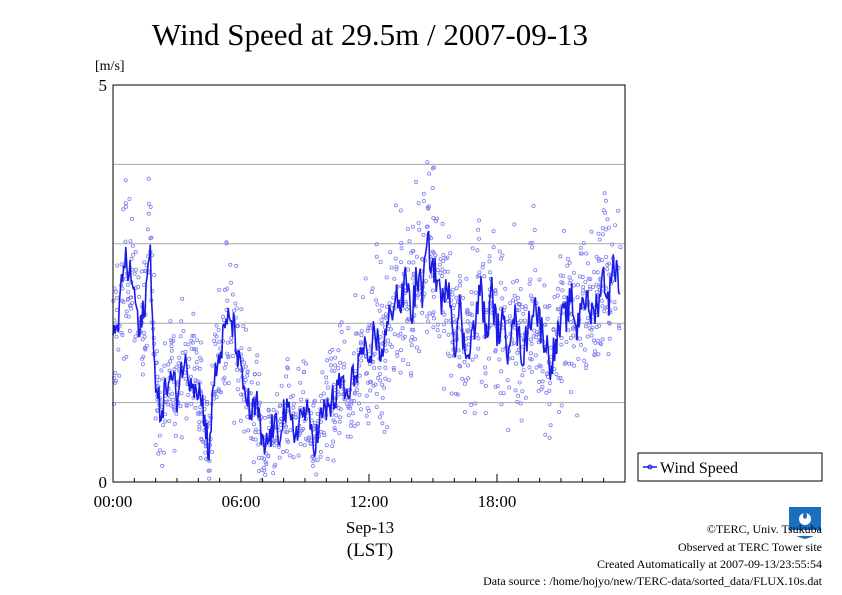  Describe the element at coordinates (805, 523) in the screenshot. I see `terc-logo` at that location.